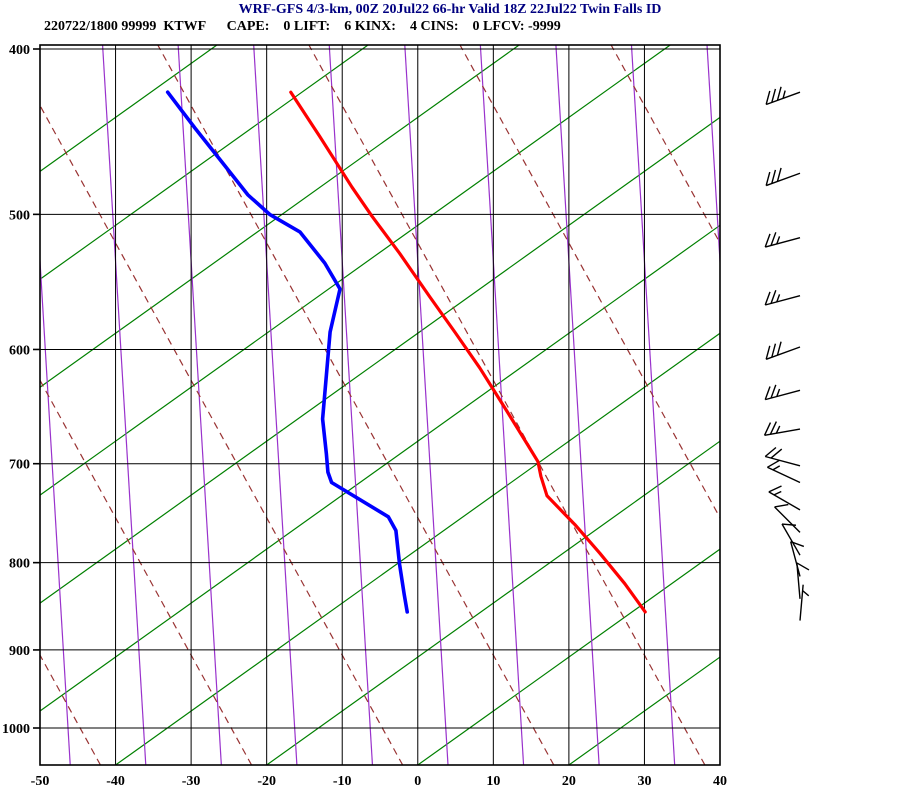  What do you see at coordinates (417, 781) in the screenshot?
I see `temp-tick-label: 0` at bounding box center [417, 781].